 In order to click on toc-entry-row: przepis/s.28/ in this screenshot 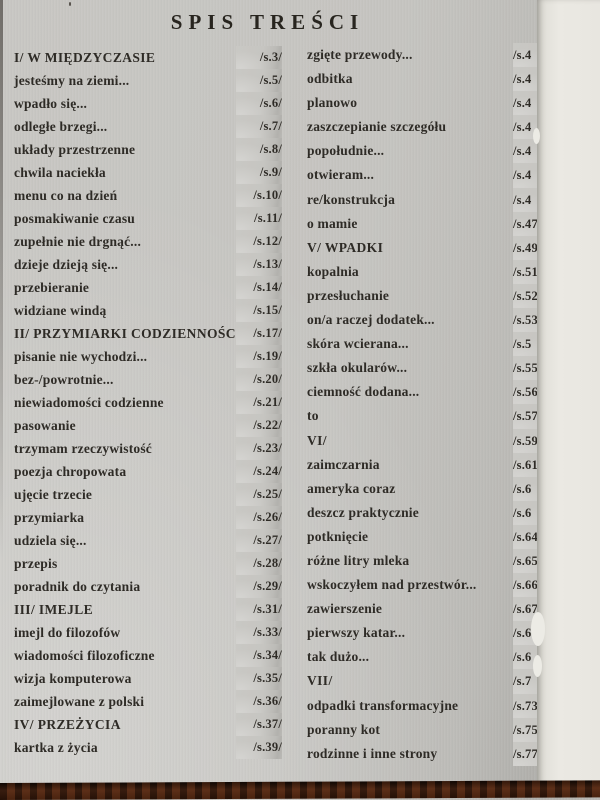, I will do `click(148, 563)`.